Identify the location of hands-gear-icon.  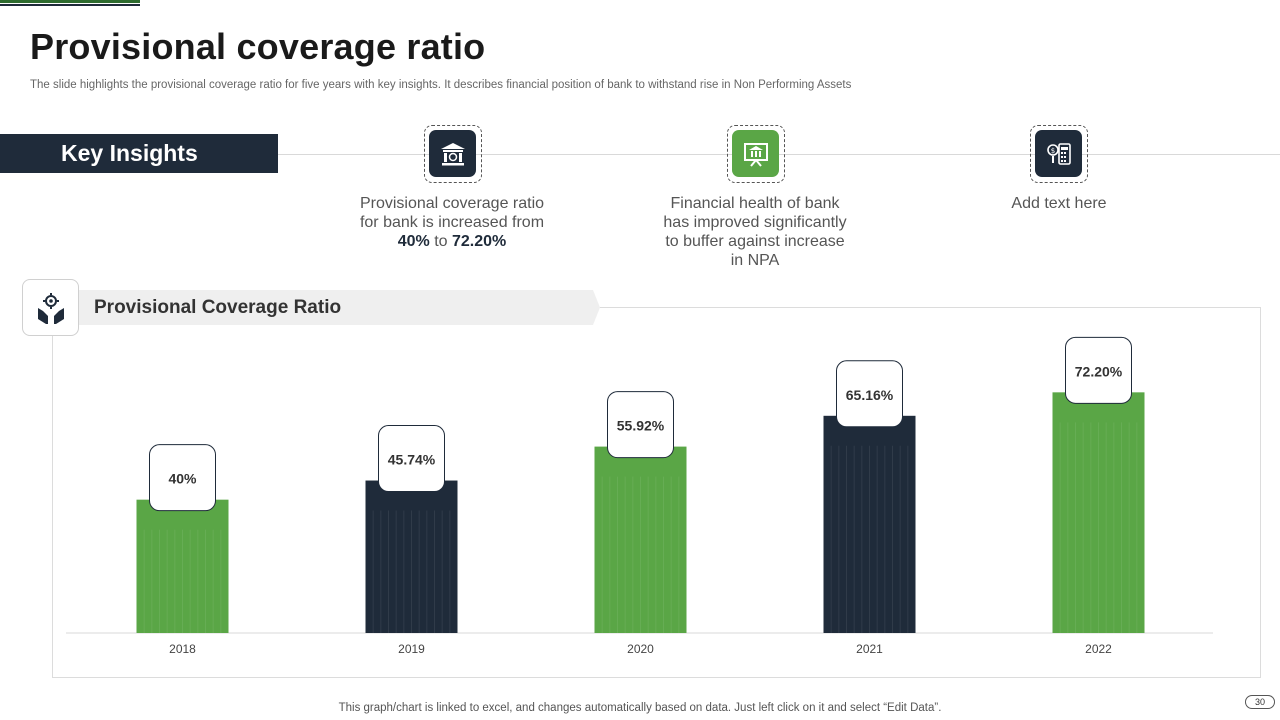
(50, 308).